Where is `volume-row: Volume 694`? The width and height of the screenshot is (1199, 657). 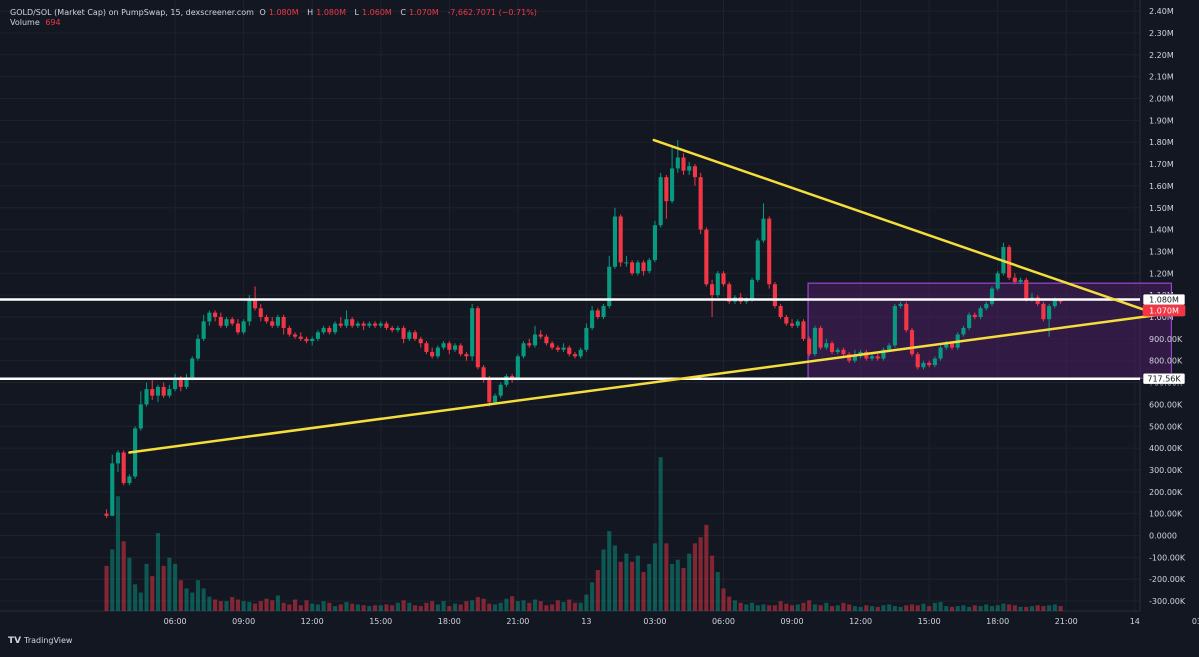 volume-row: Volume 694 is located at coordinates (275, 23).